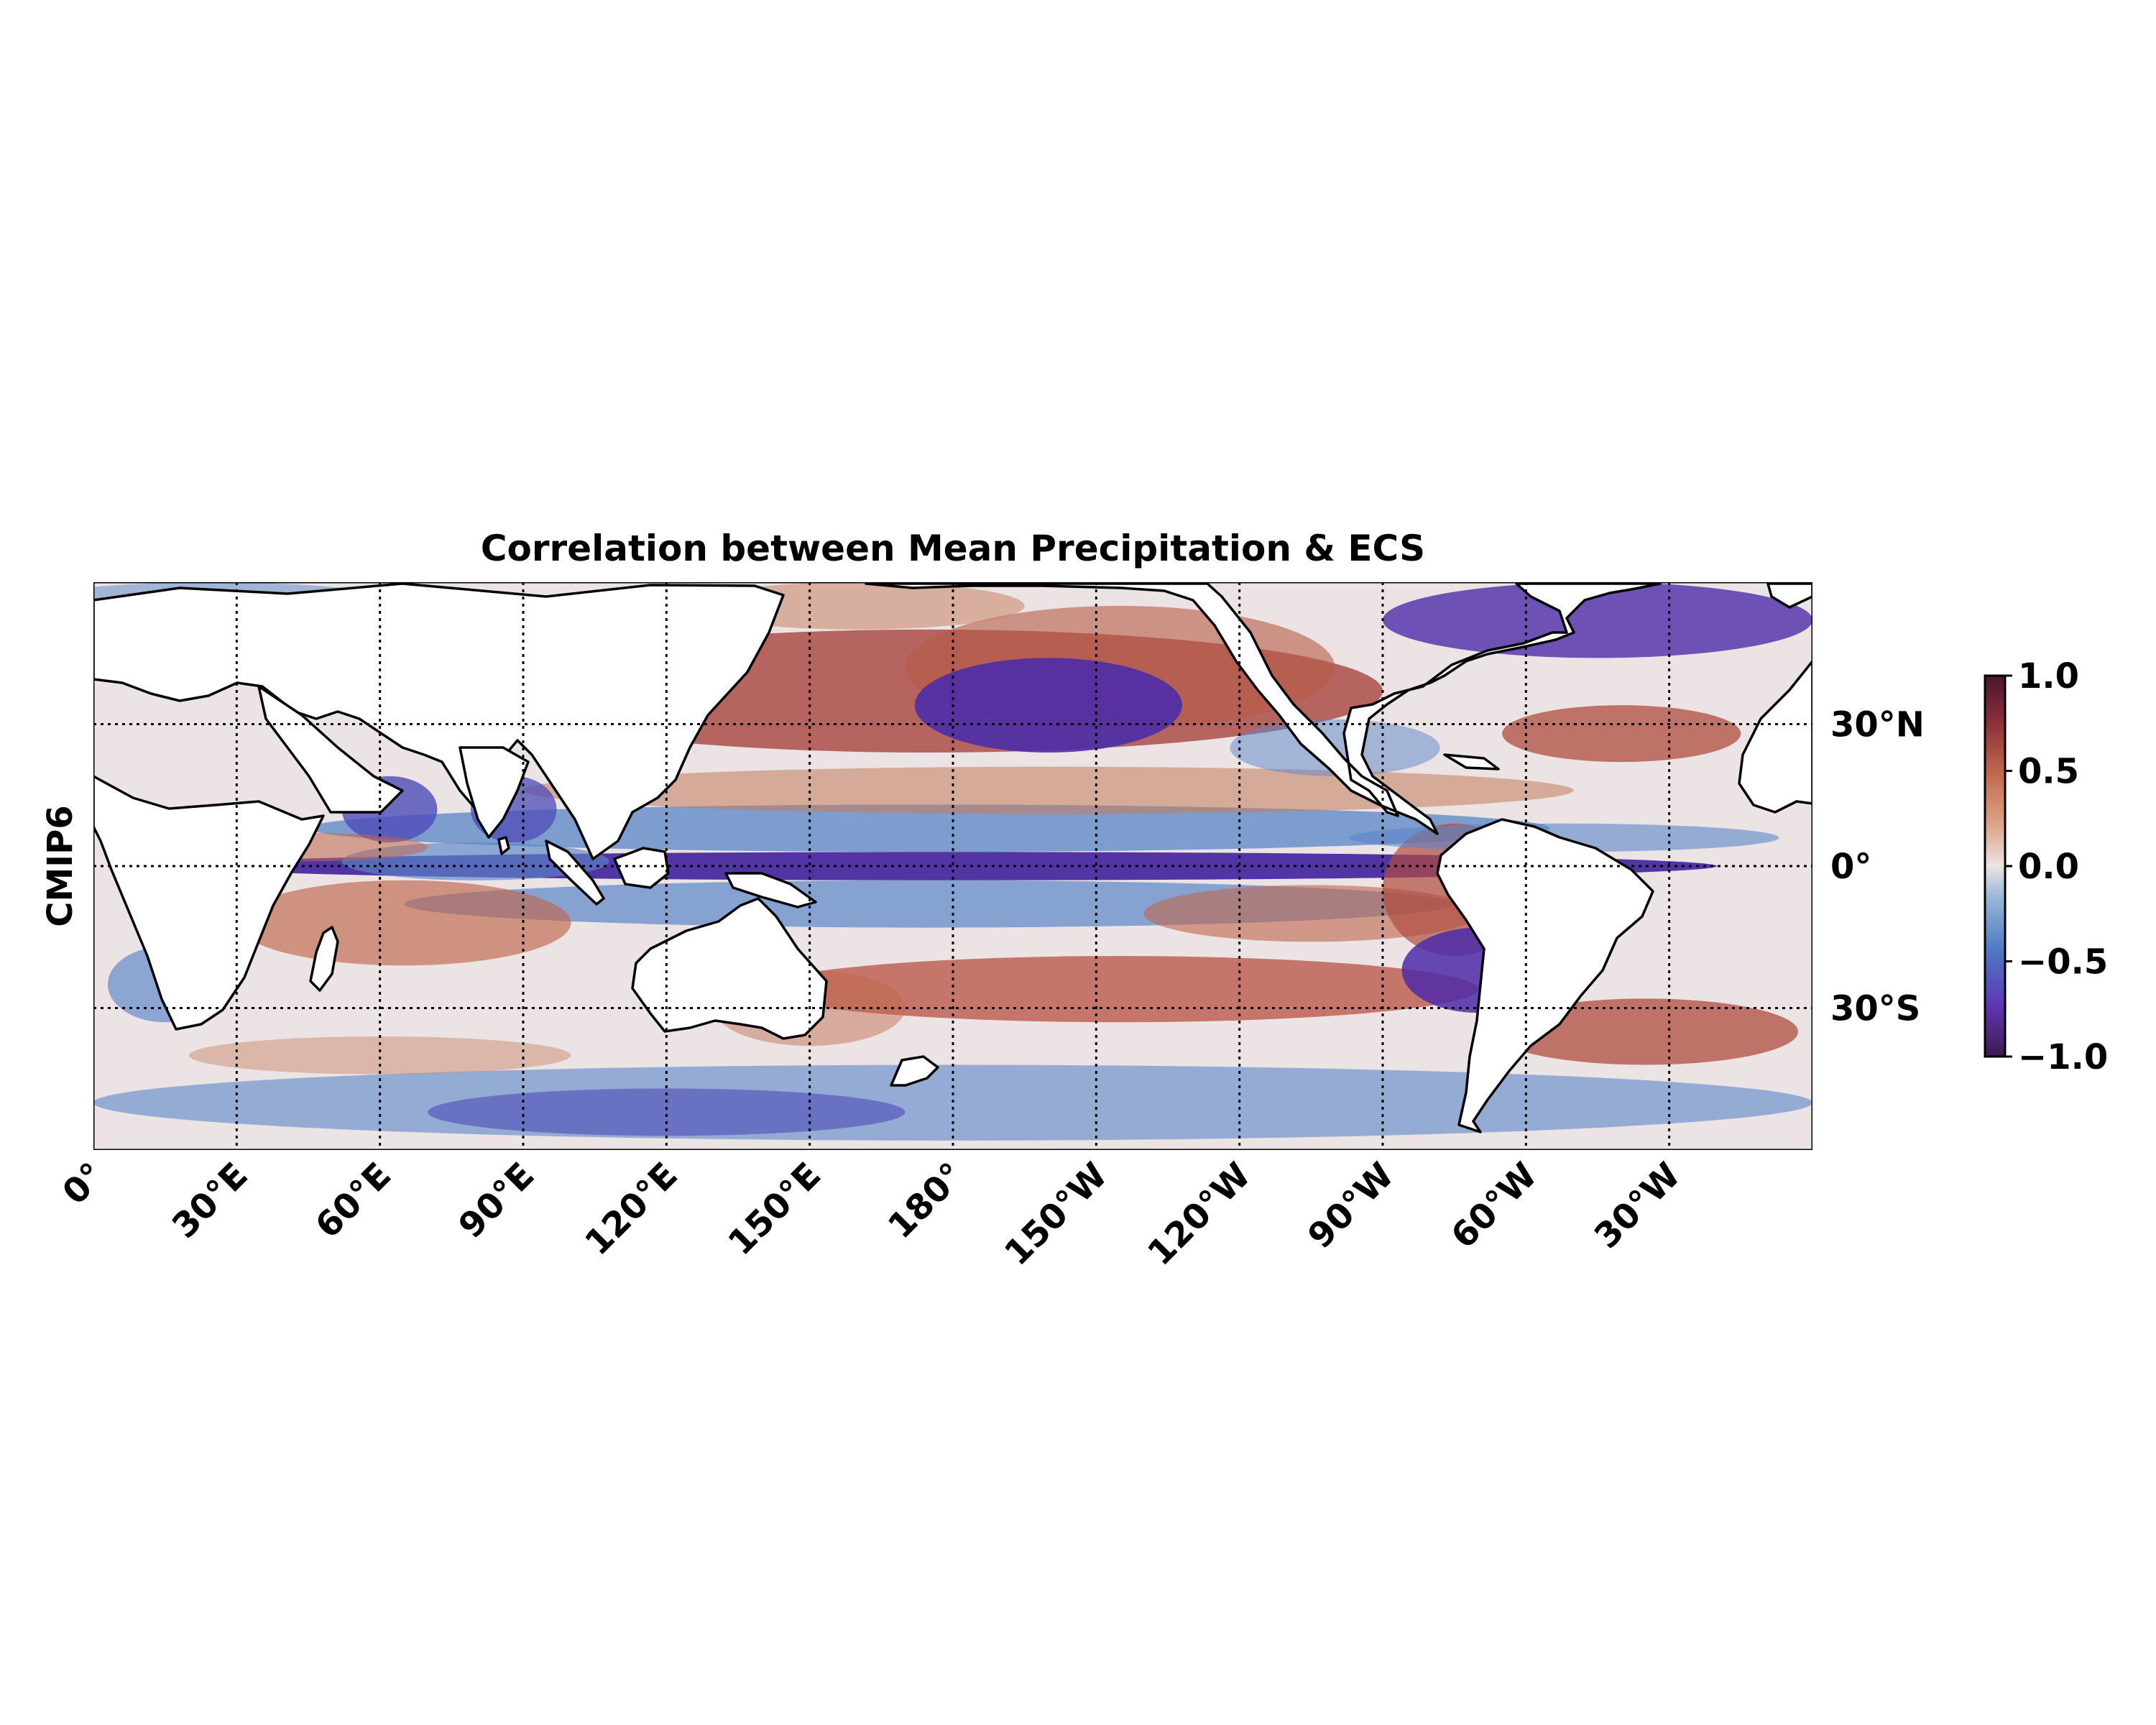 The width and height of the screenshot is (2156, 1725). Describe the element at coordinates (1598, 620) in the screenshot. I see `north-atlantic-negative` at that location.